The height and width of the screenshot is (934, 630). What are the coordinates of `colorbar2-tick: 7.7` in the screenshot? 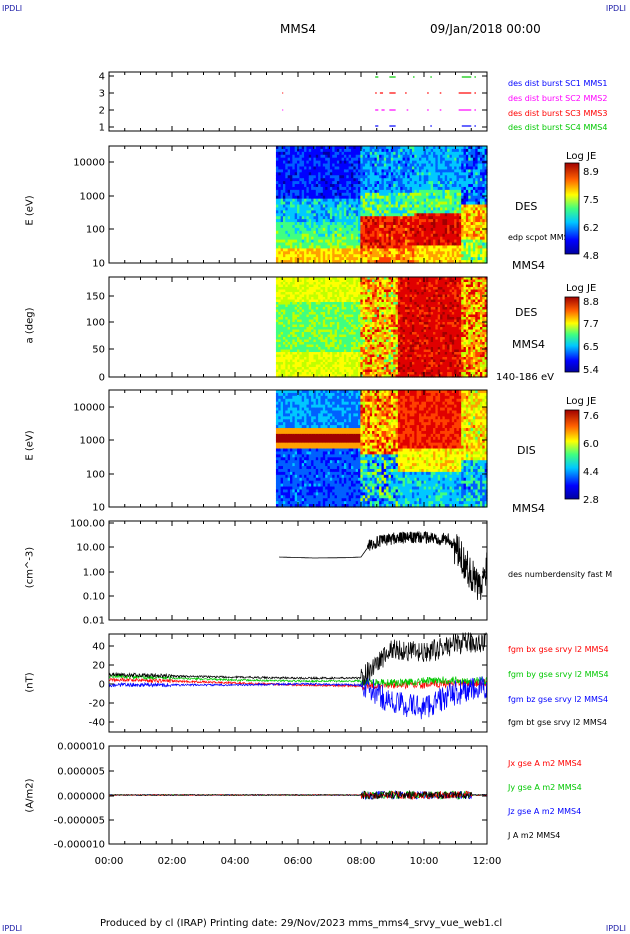 It's located at (591, 324).